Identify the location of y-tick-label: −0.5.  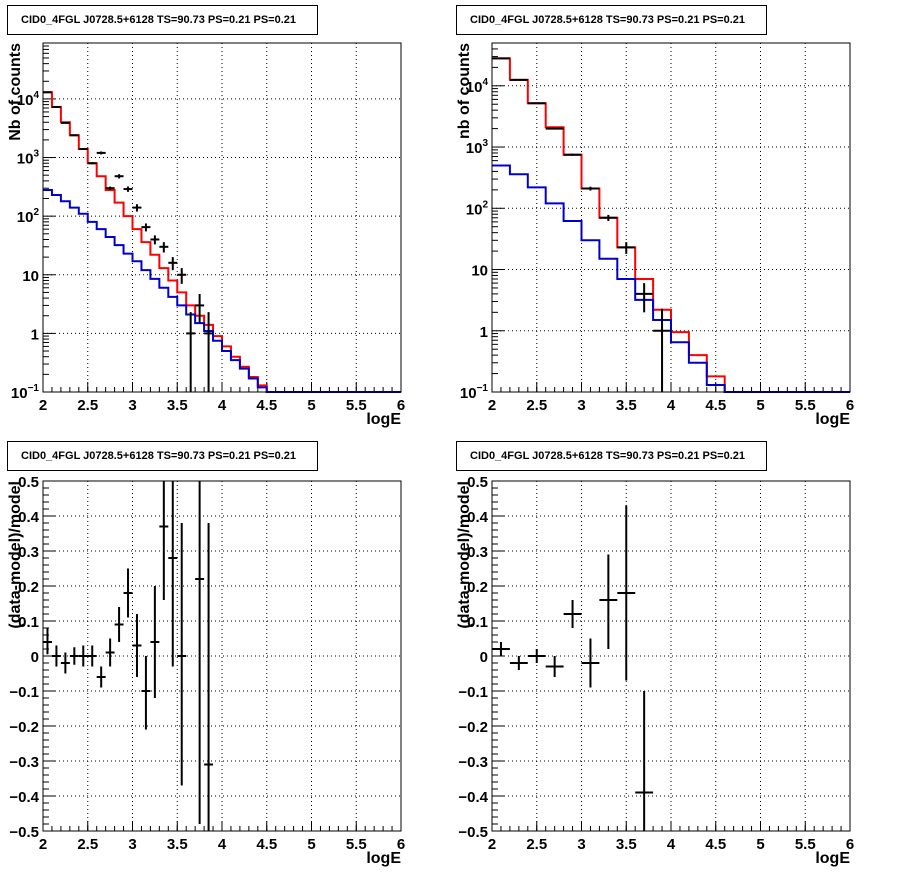
(24, 832).